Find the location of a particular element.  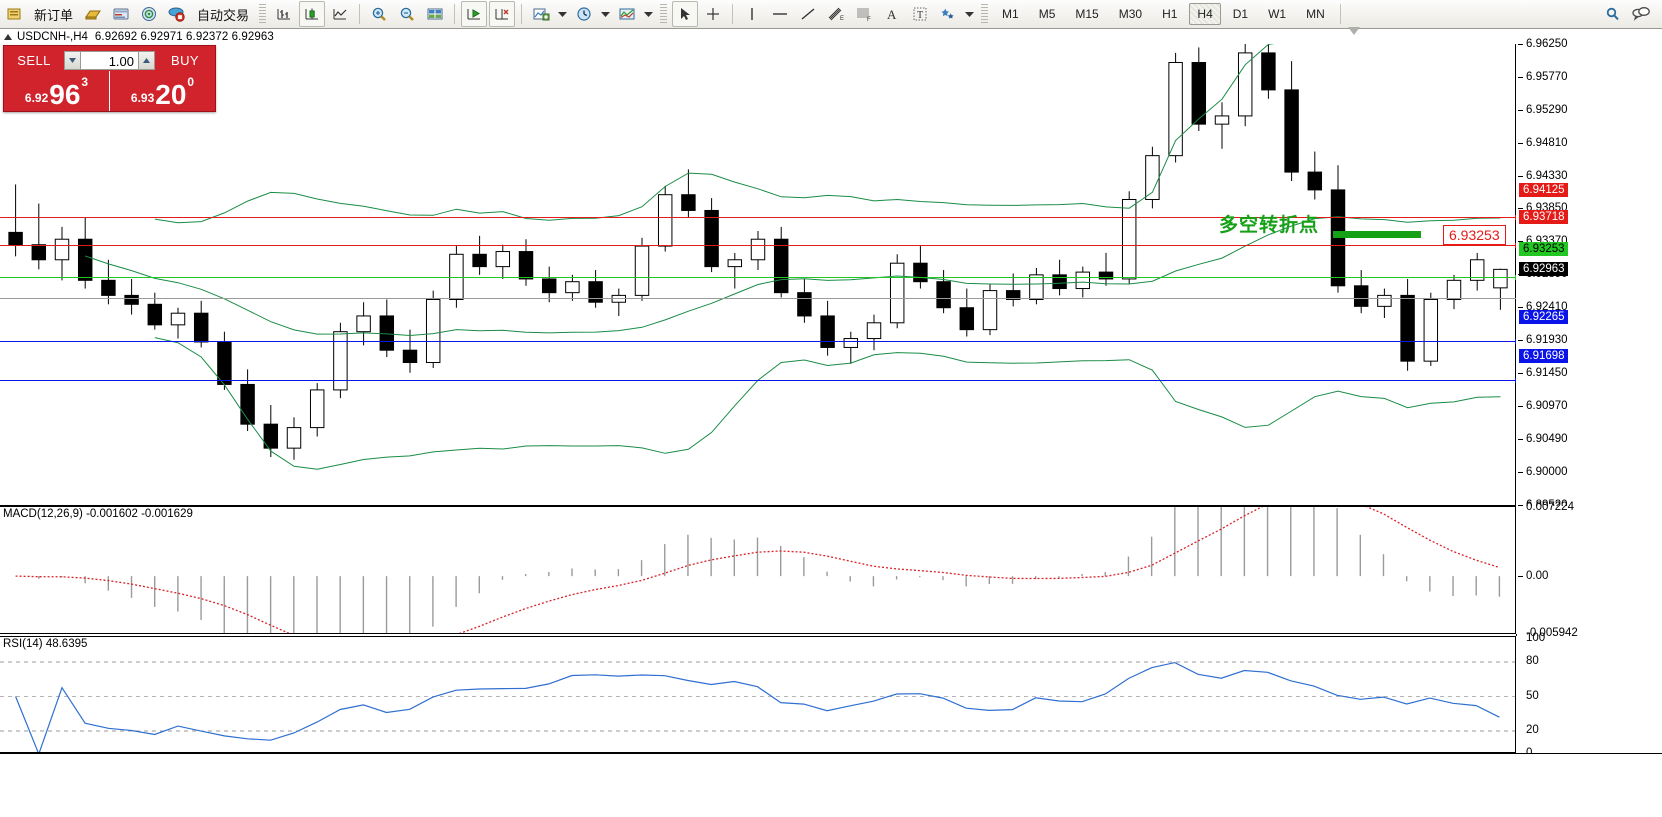

shapes-icon is located at coordinates (948, 14).